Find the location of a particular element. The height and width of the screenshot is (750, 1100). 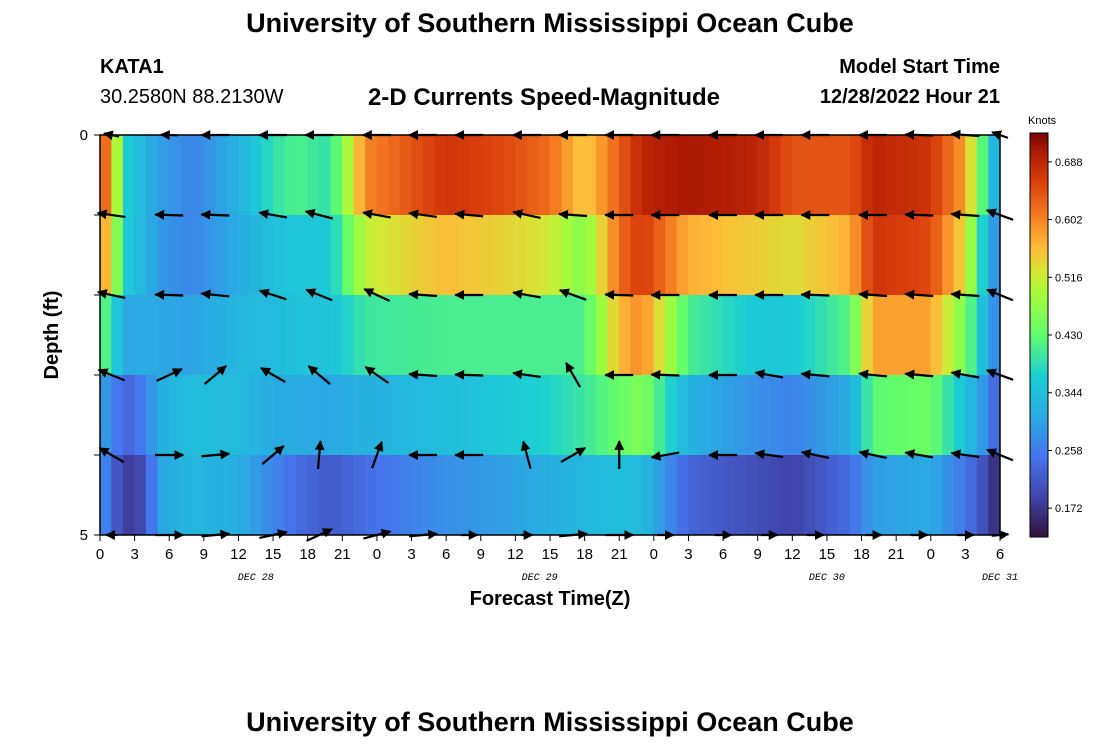

colorbar-tick-label: 0.172 is located at coordinates (1069, 509).